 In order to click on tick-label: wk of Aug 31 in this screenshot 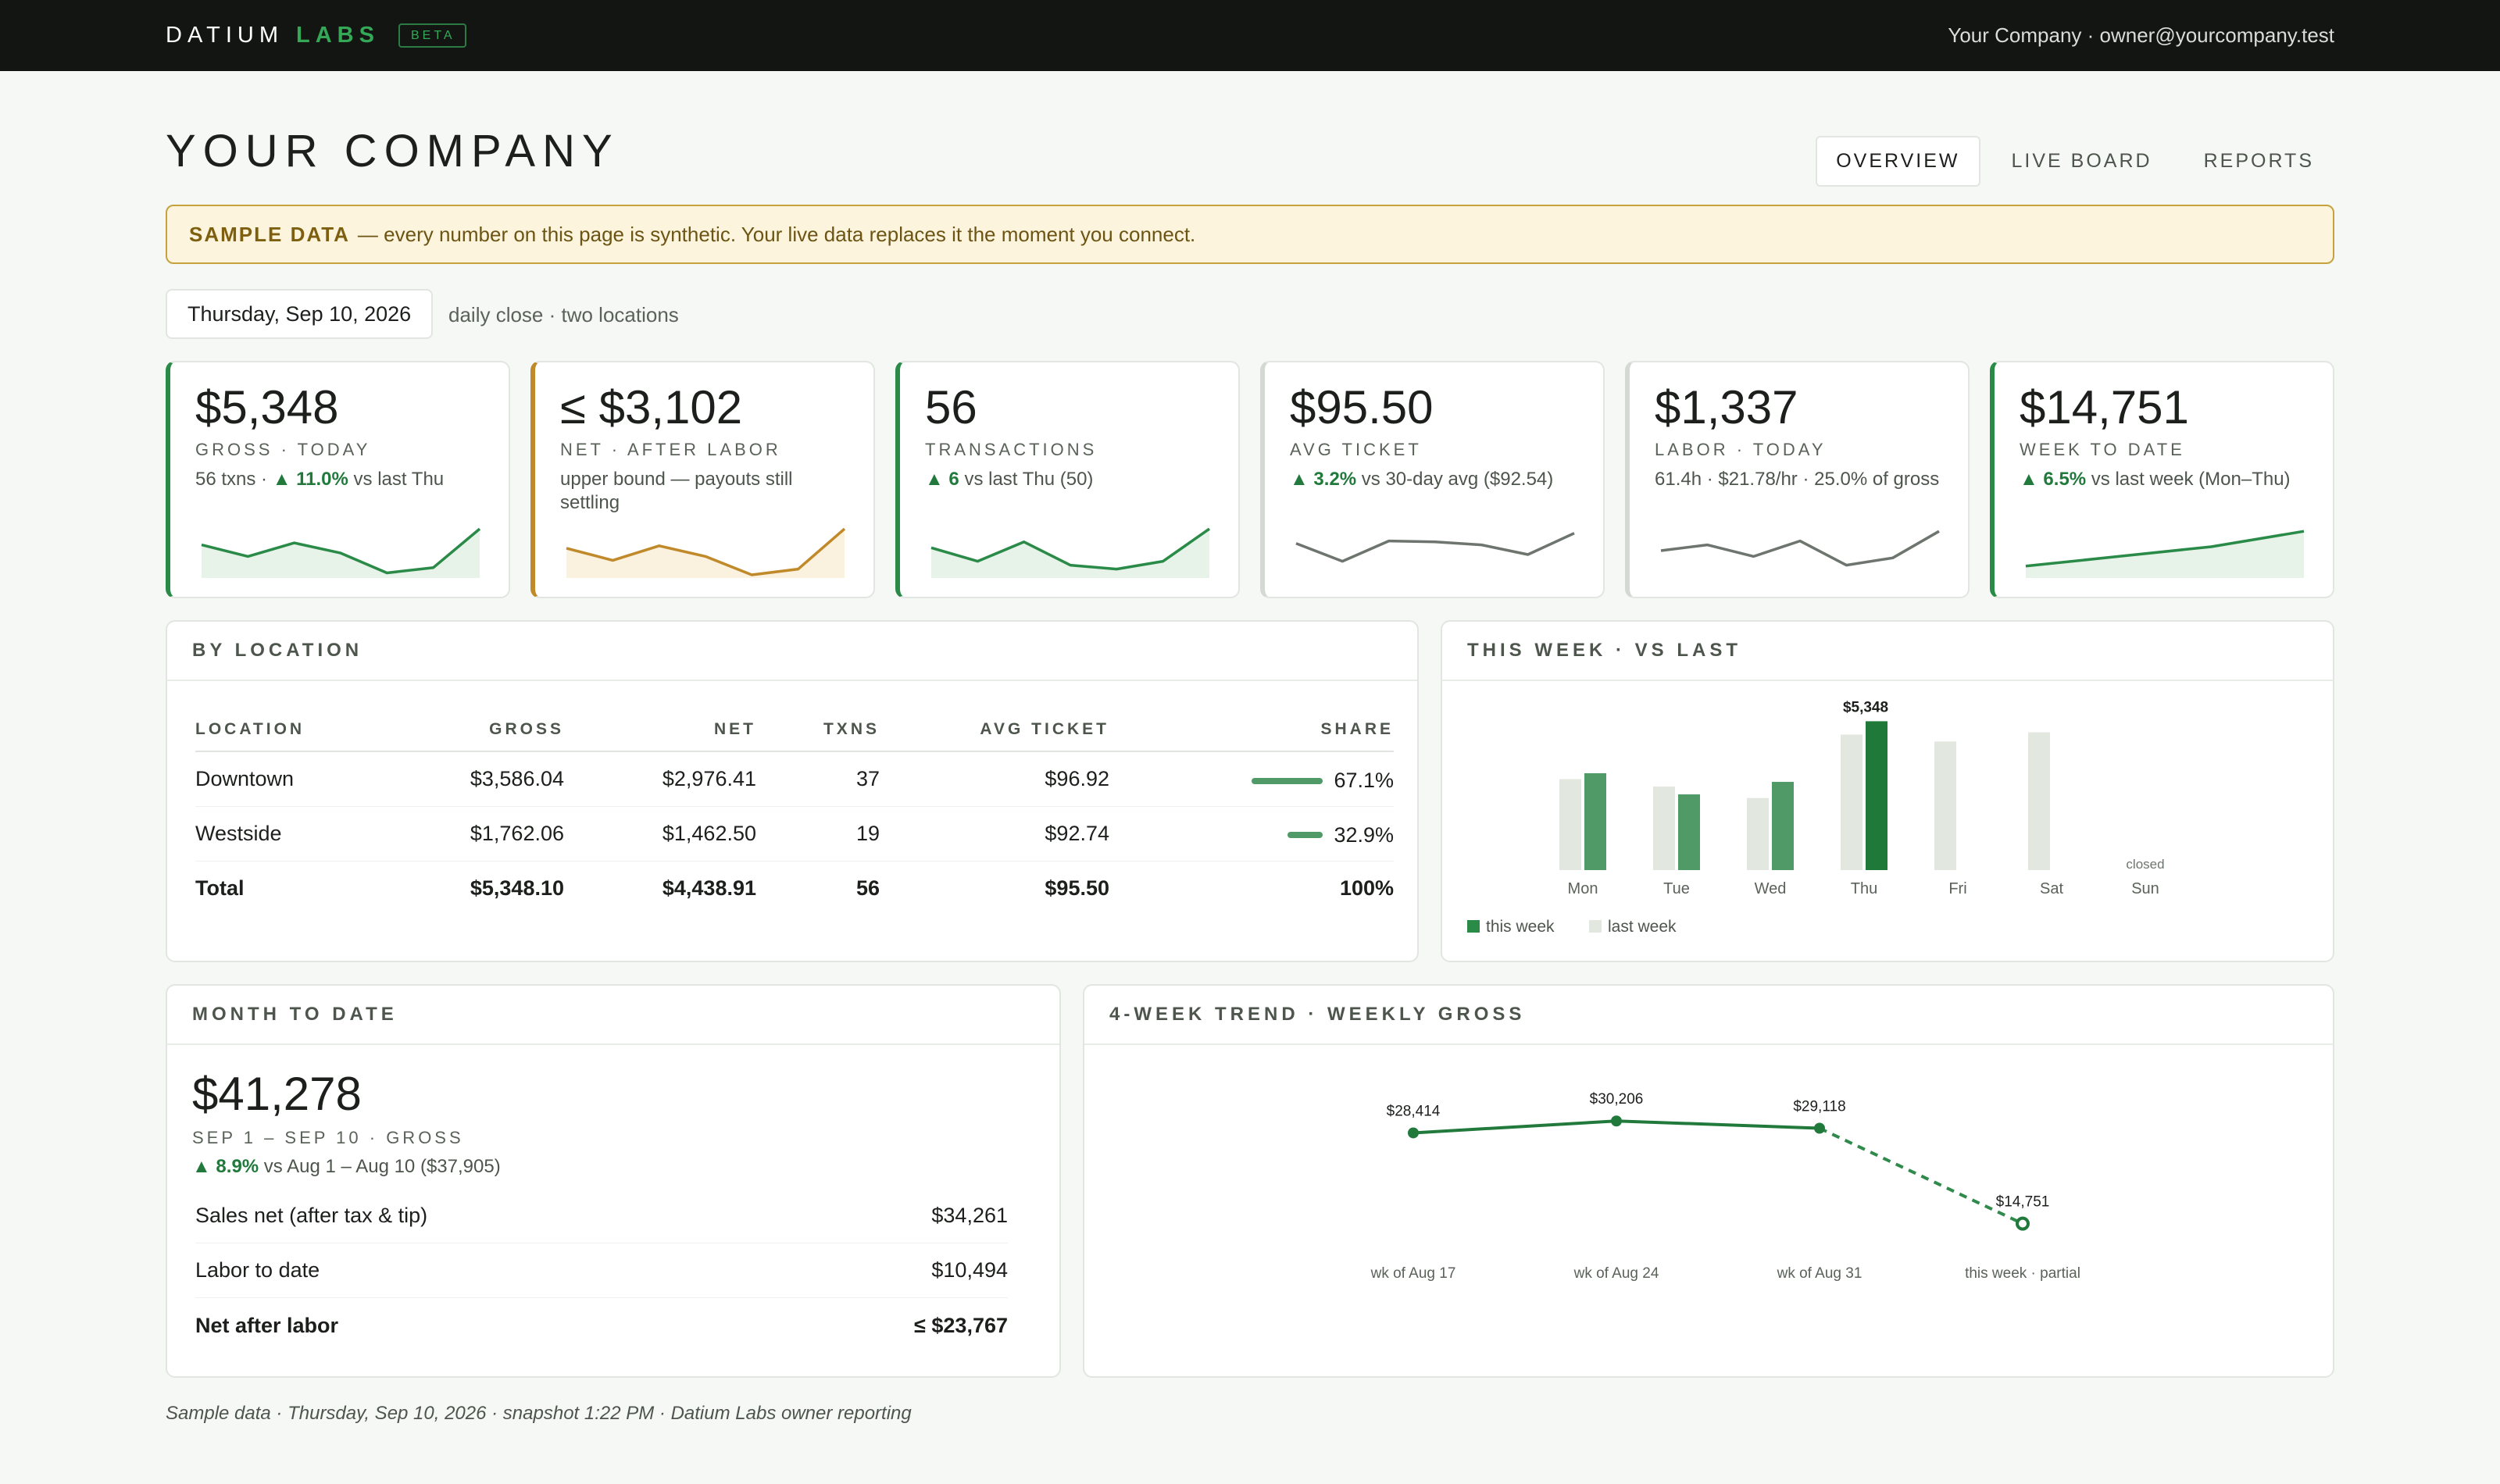, I will do `click(1819, 1273)`.